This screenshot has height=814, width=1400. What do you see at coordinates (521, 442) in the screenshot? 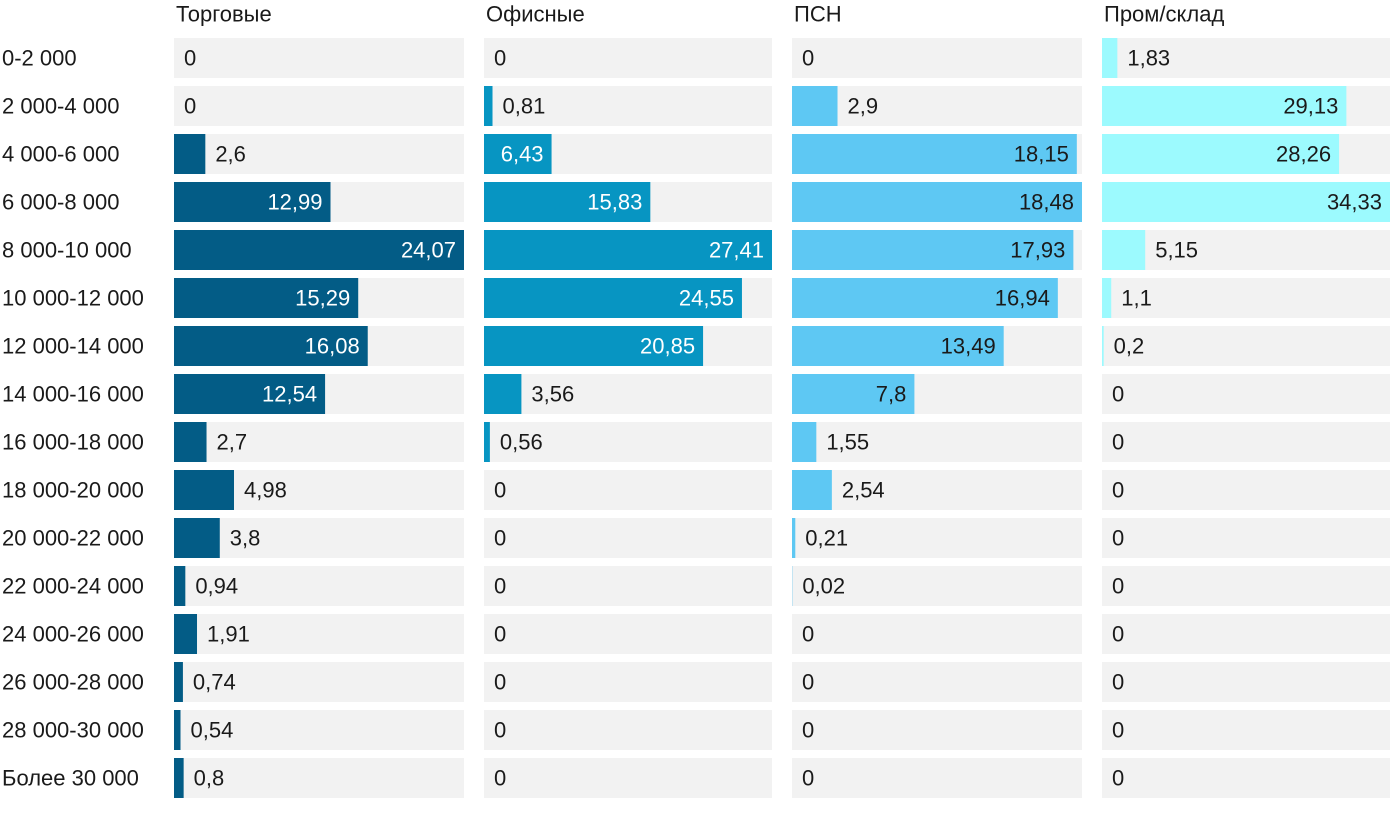
I see `value-label: 0,56` at bounding box center [521, 442].